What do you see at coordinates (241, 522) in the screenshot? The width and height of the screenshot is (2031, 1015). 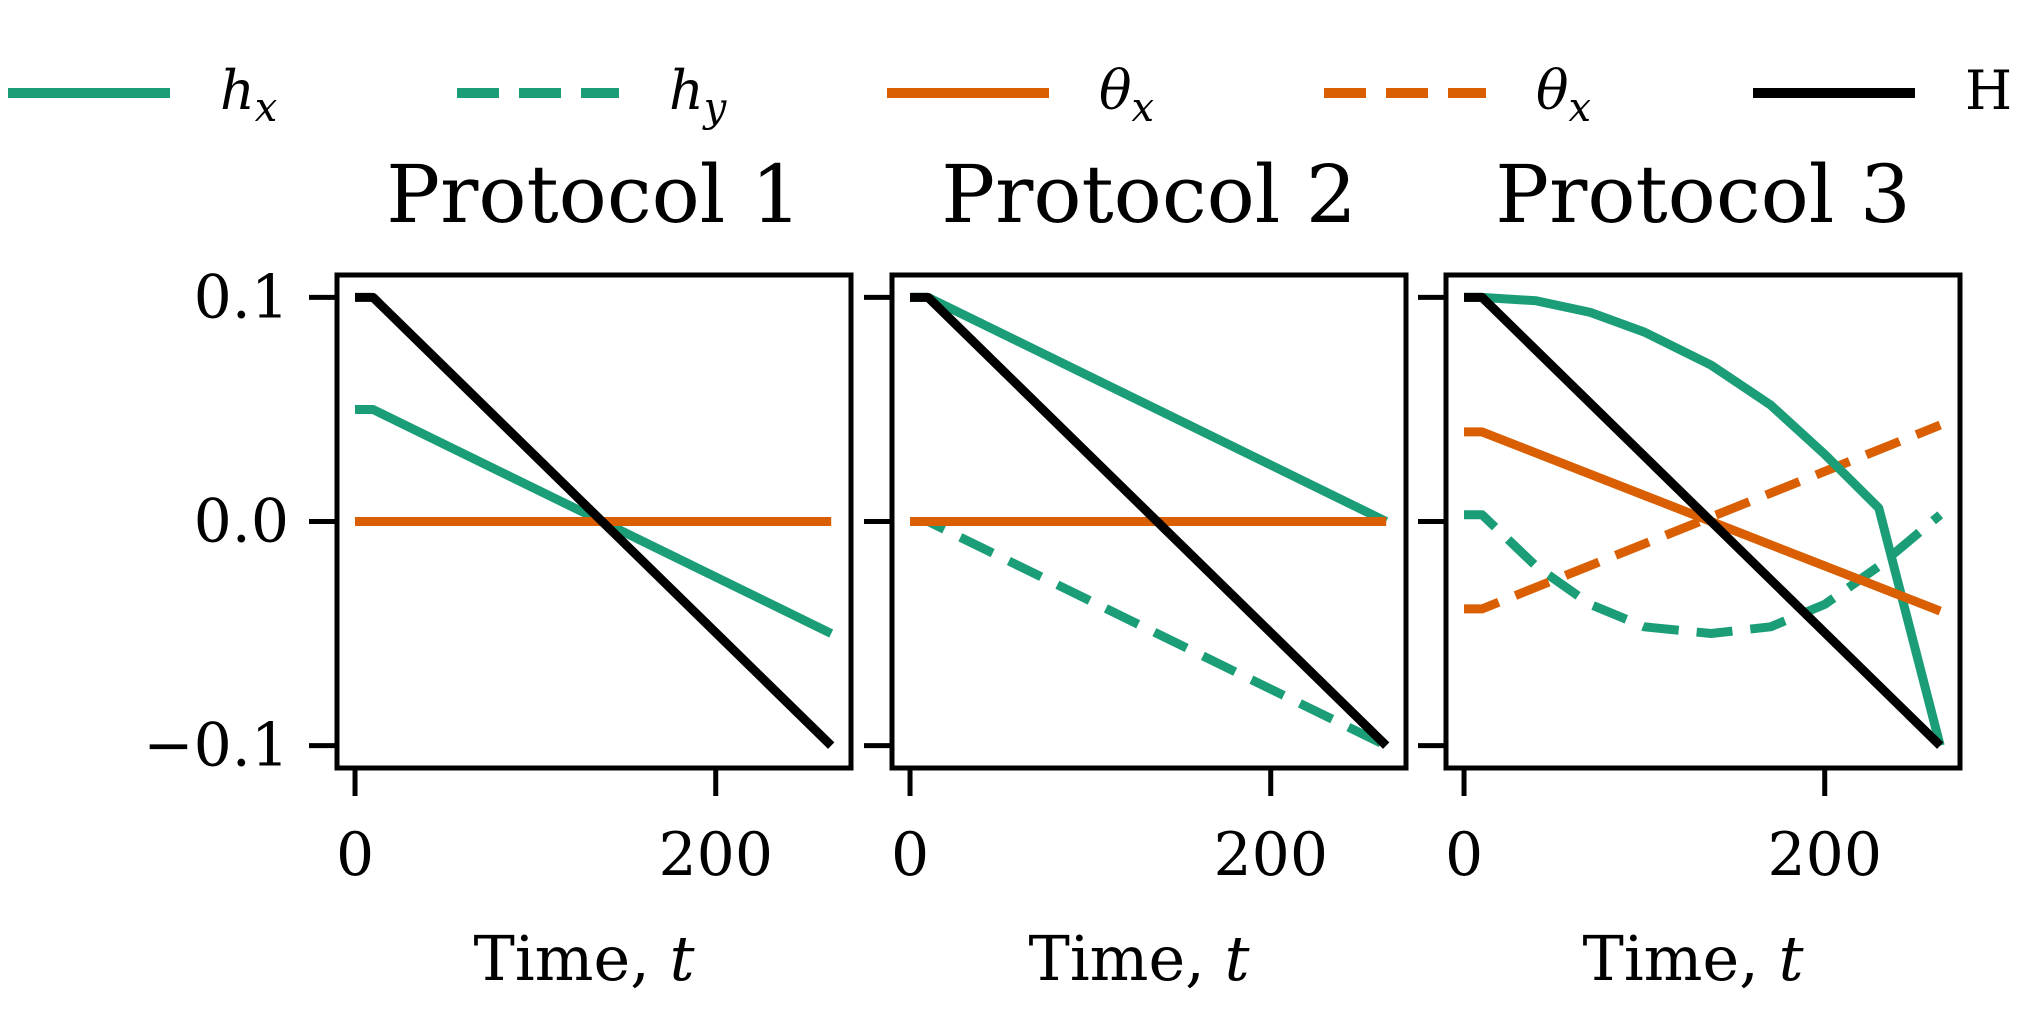 I see `y-tick-label: 0.0` at bounding box center [241, 522].